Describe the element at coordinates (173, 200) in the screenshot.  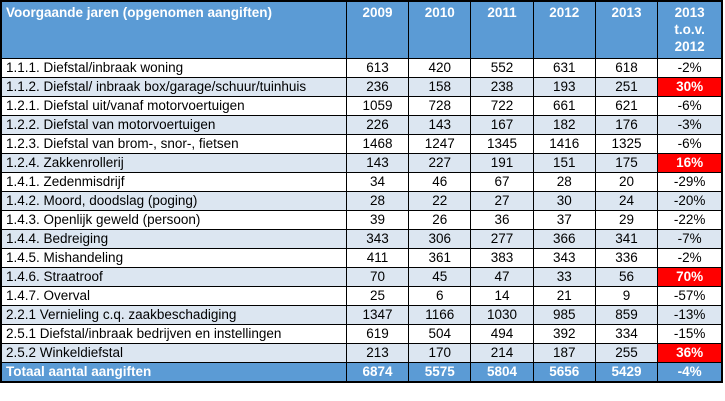
I see `category-label: 1.4.2. Moord, doodslag (poging)` at that location.